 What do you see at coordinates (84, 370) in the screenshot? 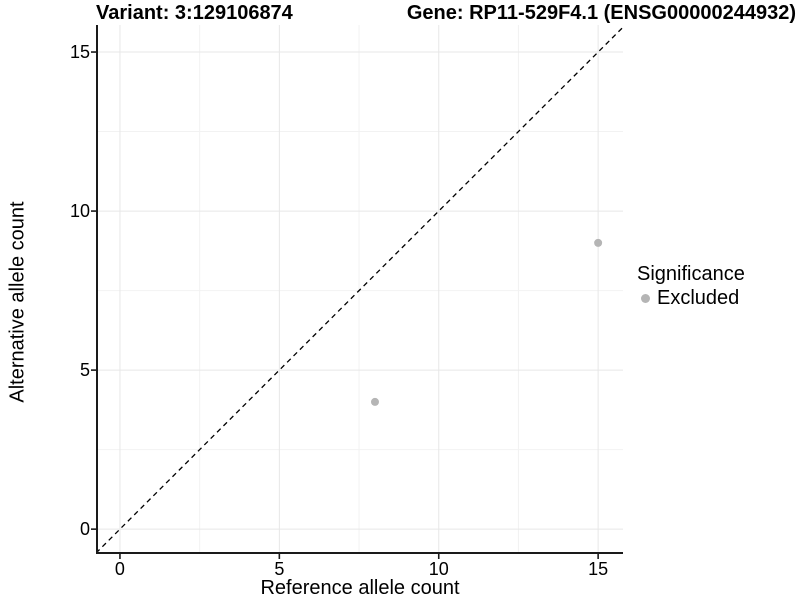
I see `y-tick-label: 5` at bounding box center [84, 370].